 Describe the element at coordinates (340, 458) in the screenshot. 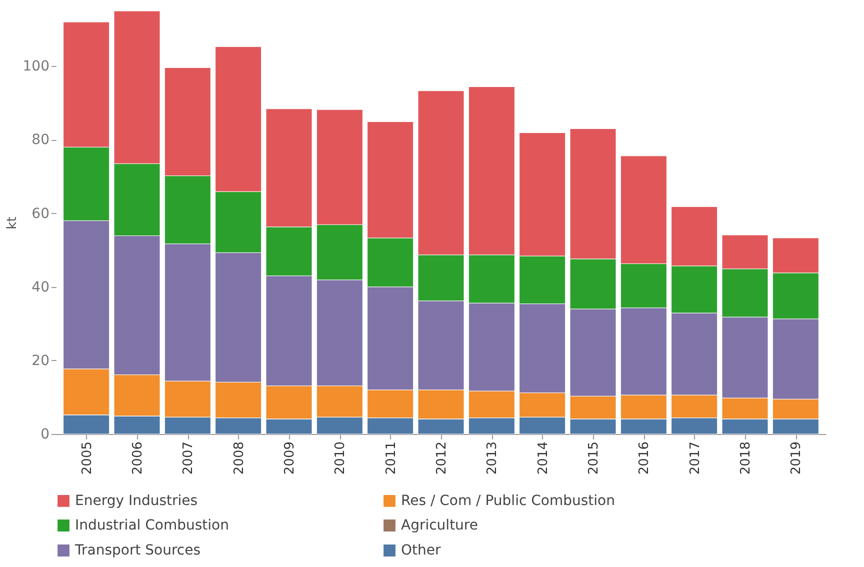

I see `x-tick-label: 2010` at that location.